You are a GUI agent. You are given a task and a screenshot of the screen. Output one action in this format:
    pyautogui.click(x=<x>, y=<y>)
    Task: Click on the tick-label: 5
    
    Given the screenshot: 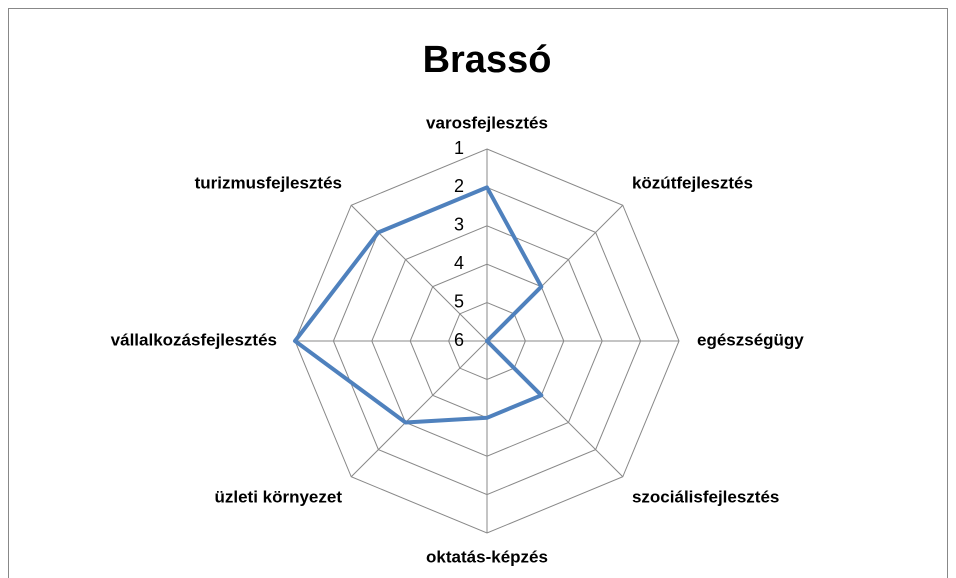 What is the action you would take?
    pyautogui.click(x=459, y=301)
    